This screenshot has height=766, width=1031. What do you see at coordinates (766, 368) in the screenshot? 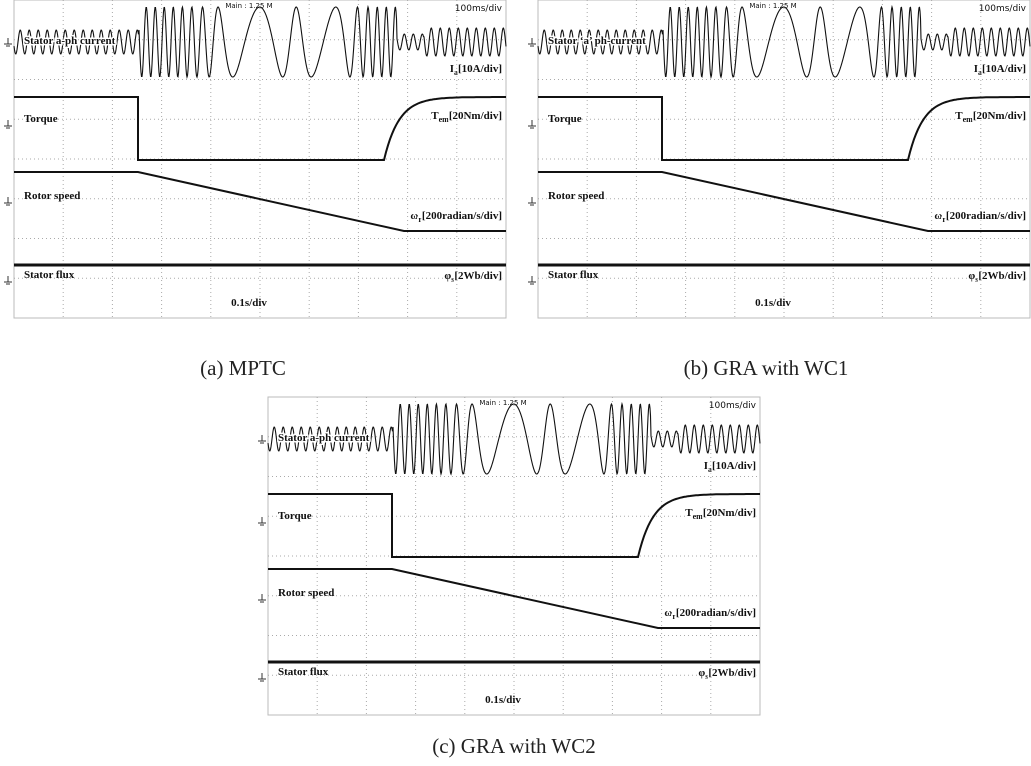
I see `panel-caption: (b) GRA with WC1` at bounding box center [766, 368].